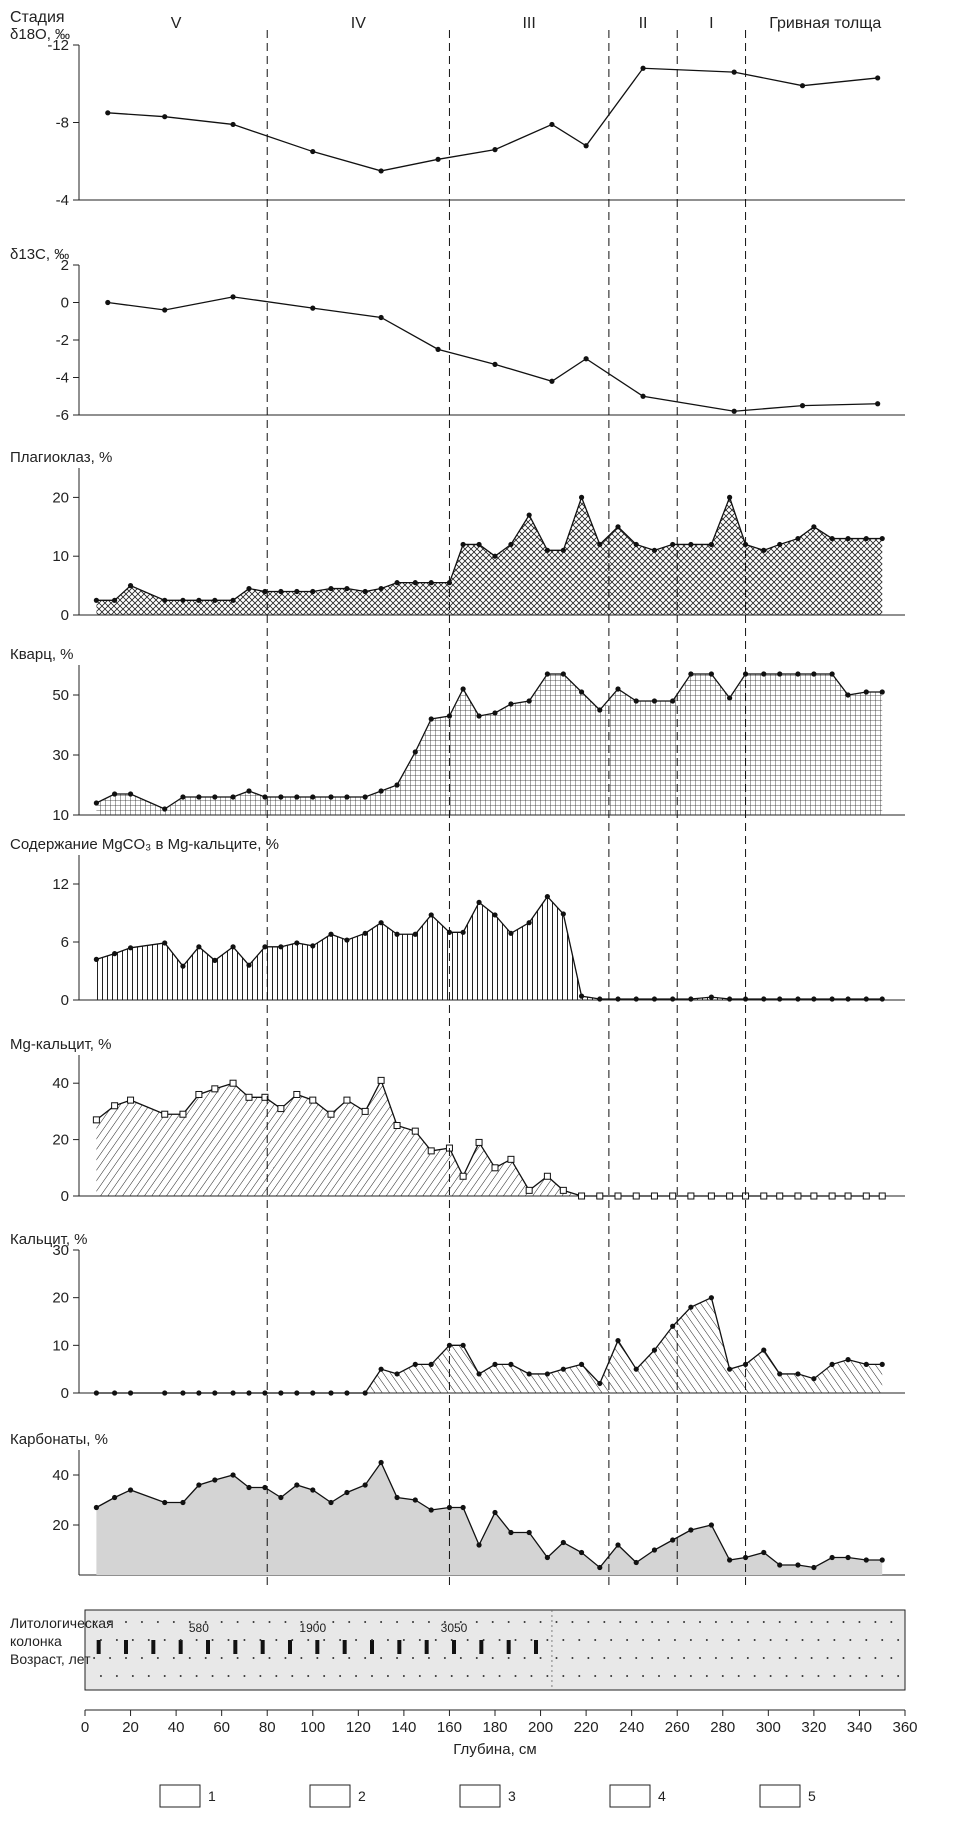 The image size is (975, 1821). Describe the element at coordinates (60, 884) in the screenshot. I see `value-tick-label: 12` at that location.